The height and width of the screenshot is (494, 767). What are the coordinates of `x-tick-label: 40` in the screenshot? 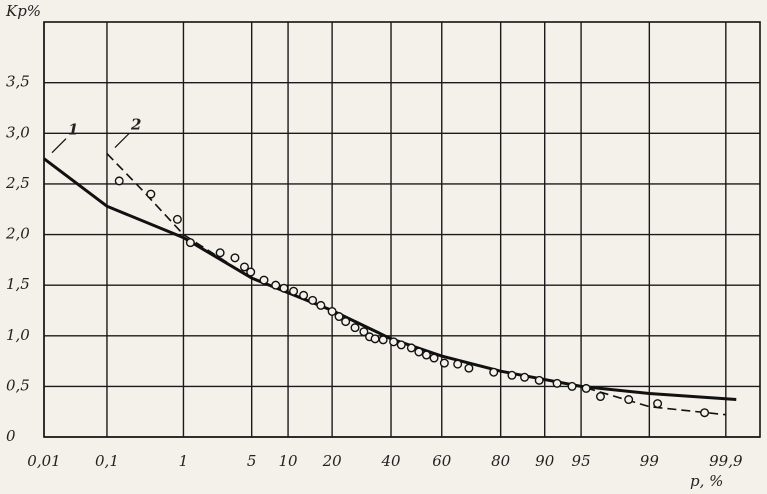 It's located at (390, 461).